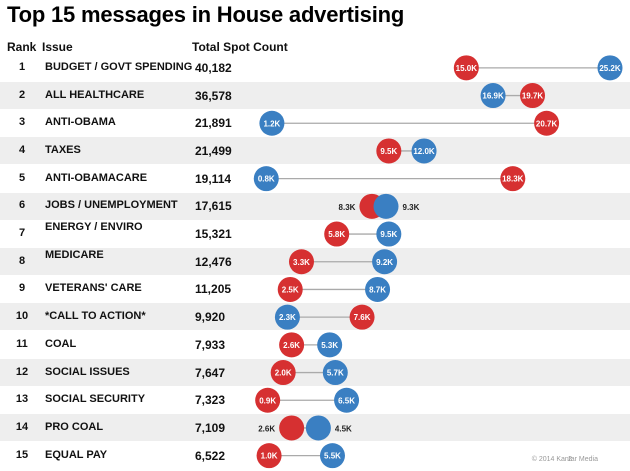 This screenshot has height=471, width=630. Describe the element at coordinates (210, 427) in the screenshot. I see `total-cell: 7,109` at that location.